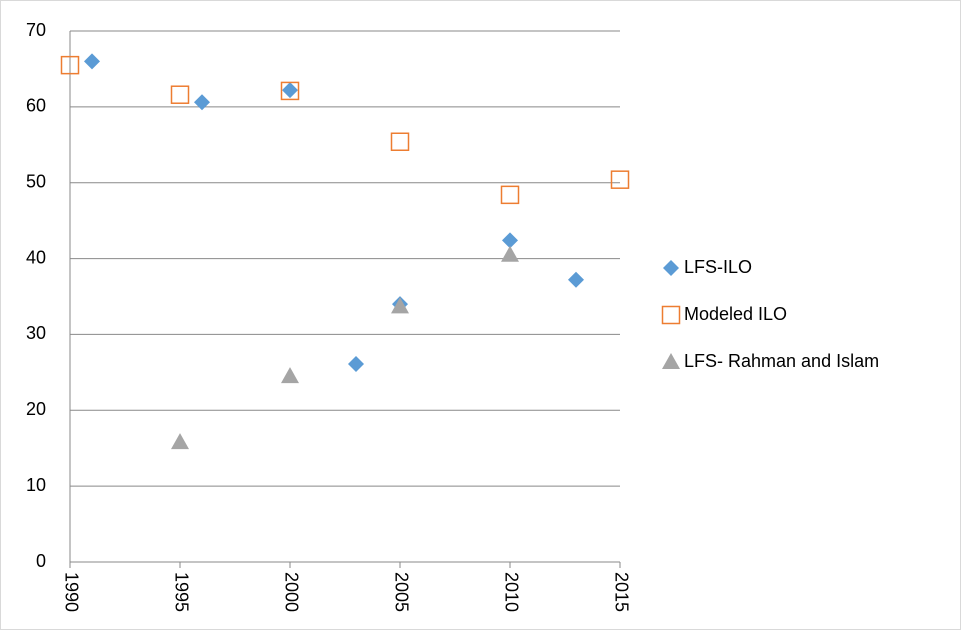  What do you see at coordinates (621, 592) in the screenshot?
I see `x-tick-label: 2015` at bounding box center [621, 592].